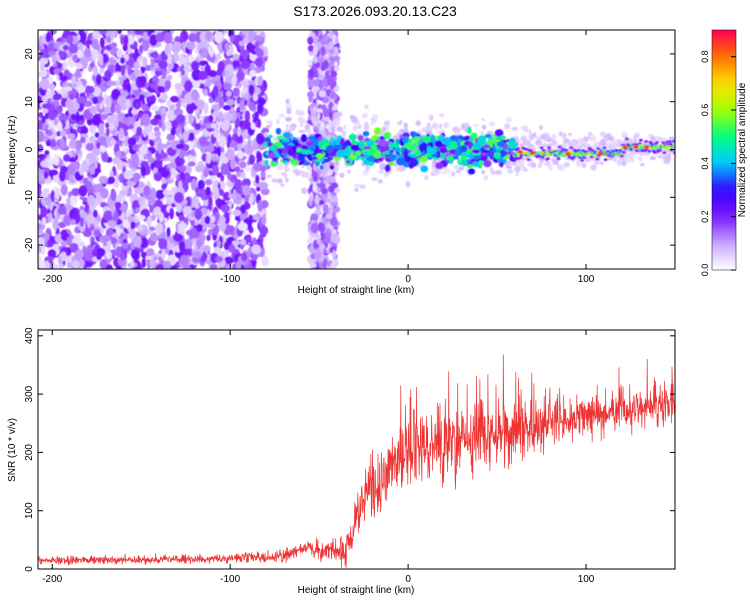 The height and width of the screenshot is (605, 750). Describe the element at coordinates (408, 579) in the screenshot. I see `snr-x-tick-label: 0` at that location.